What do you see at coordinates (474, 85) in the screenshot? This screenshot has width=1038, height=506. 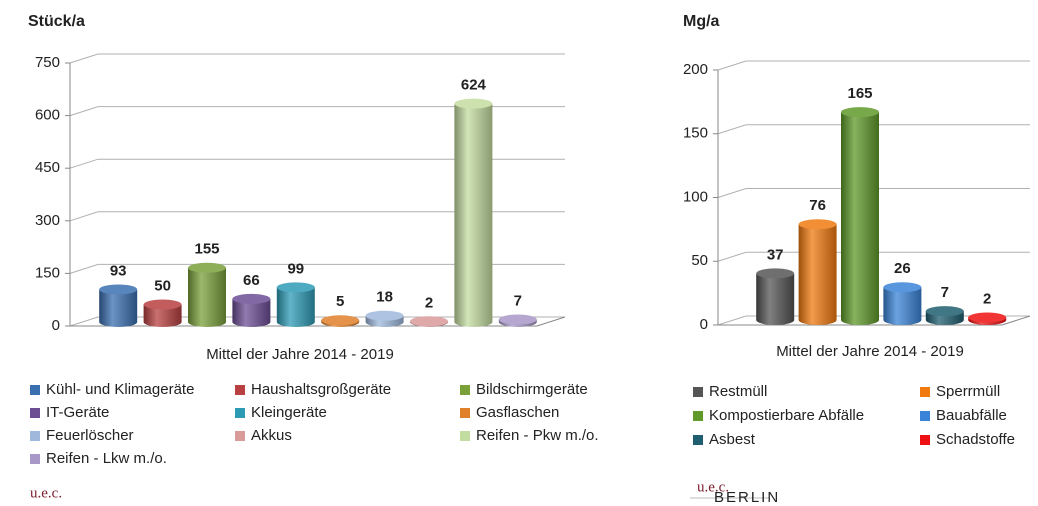 I see `value-label: 624` at bounding box center [474, 85].